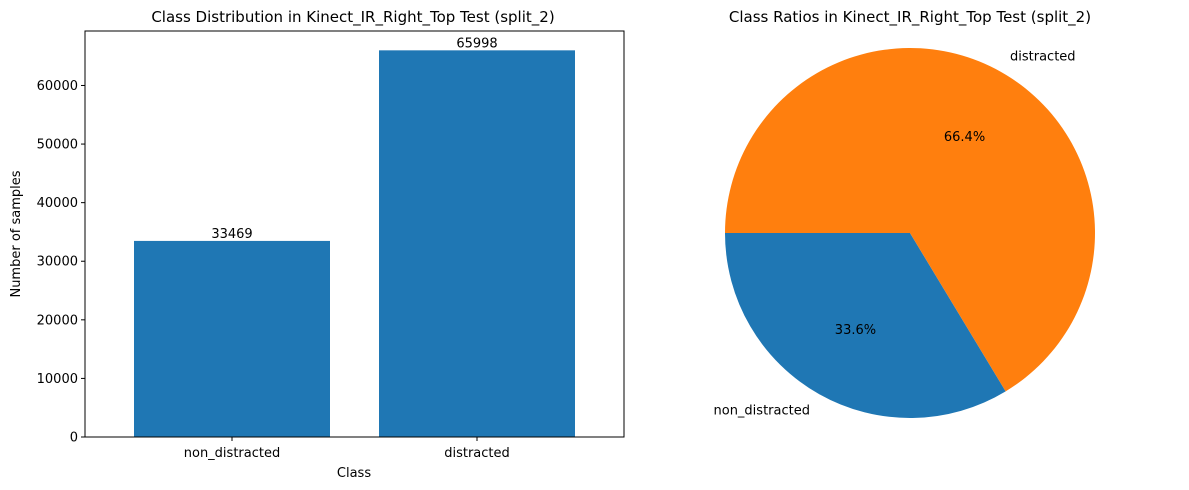 The height and width of the screenshot is (490, 1189). I want to click on bar-non-distracted, so click(232, 338).